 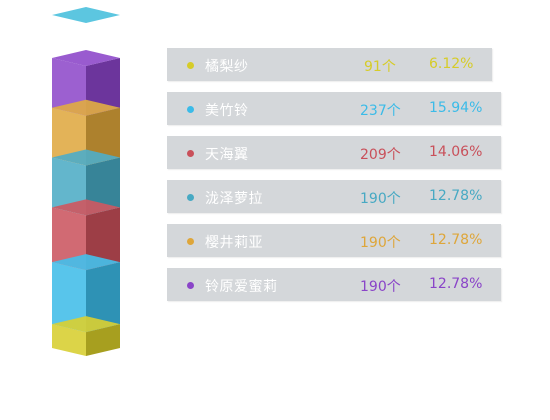 I want to click on legend-count: 209个, so click(x=380, y=155).